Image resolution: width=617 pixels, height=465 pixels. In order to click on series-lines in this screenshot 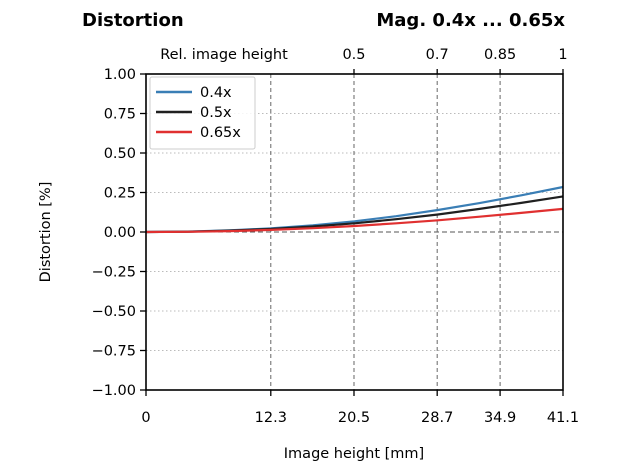, I will do `click(354, 209)`.